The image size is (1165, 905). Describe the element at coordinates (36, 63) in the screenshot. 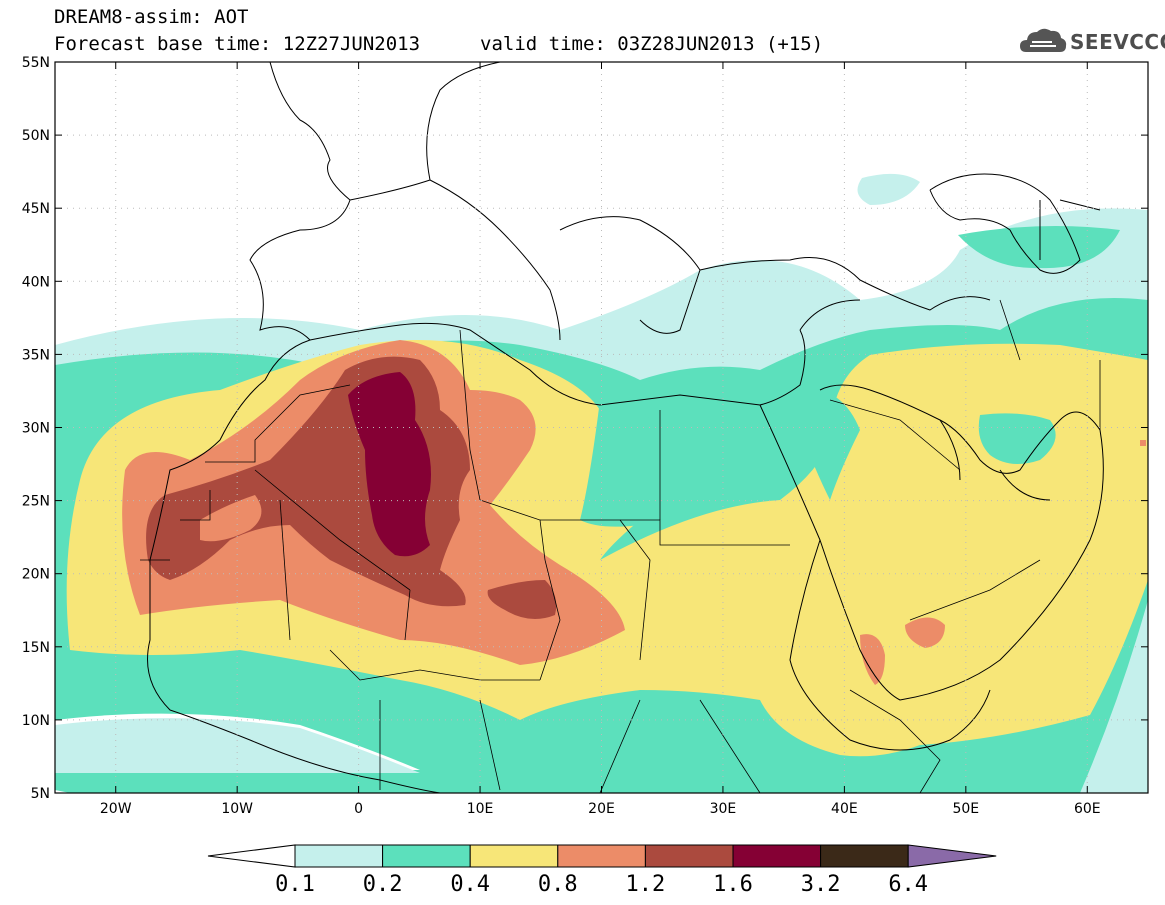

I see `lat-tick-label: 55N` at that location.